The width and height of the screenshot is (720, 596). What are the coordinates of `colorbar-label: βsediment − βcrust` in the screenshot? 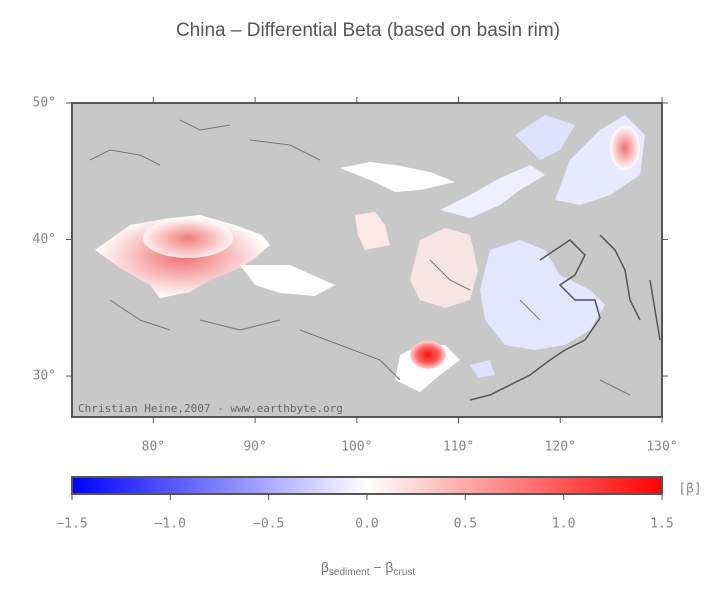 It's located at (368, 568).